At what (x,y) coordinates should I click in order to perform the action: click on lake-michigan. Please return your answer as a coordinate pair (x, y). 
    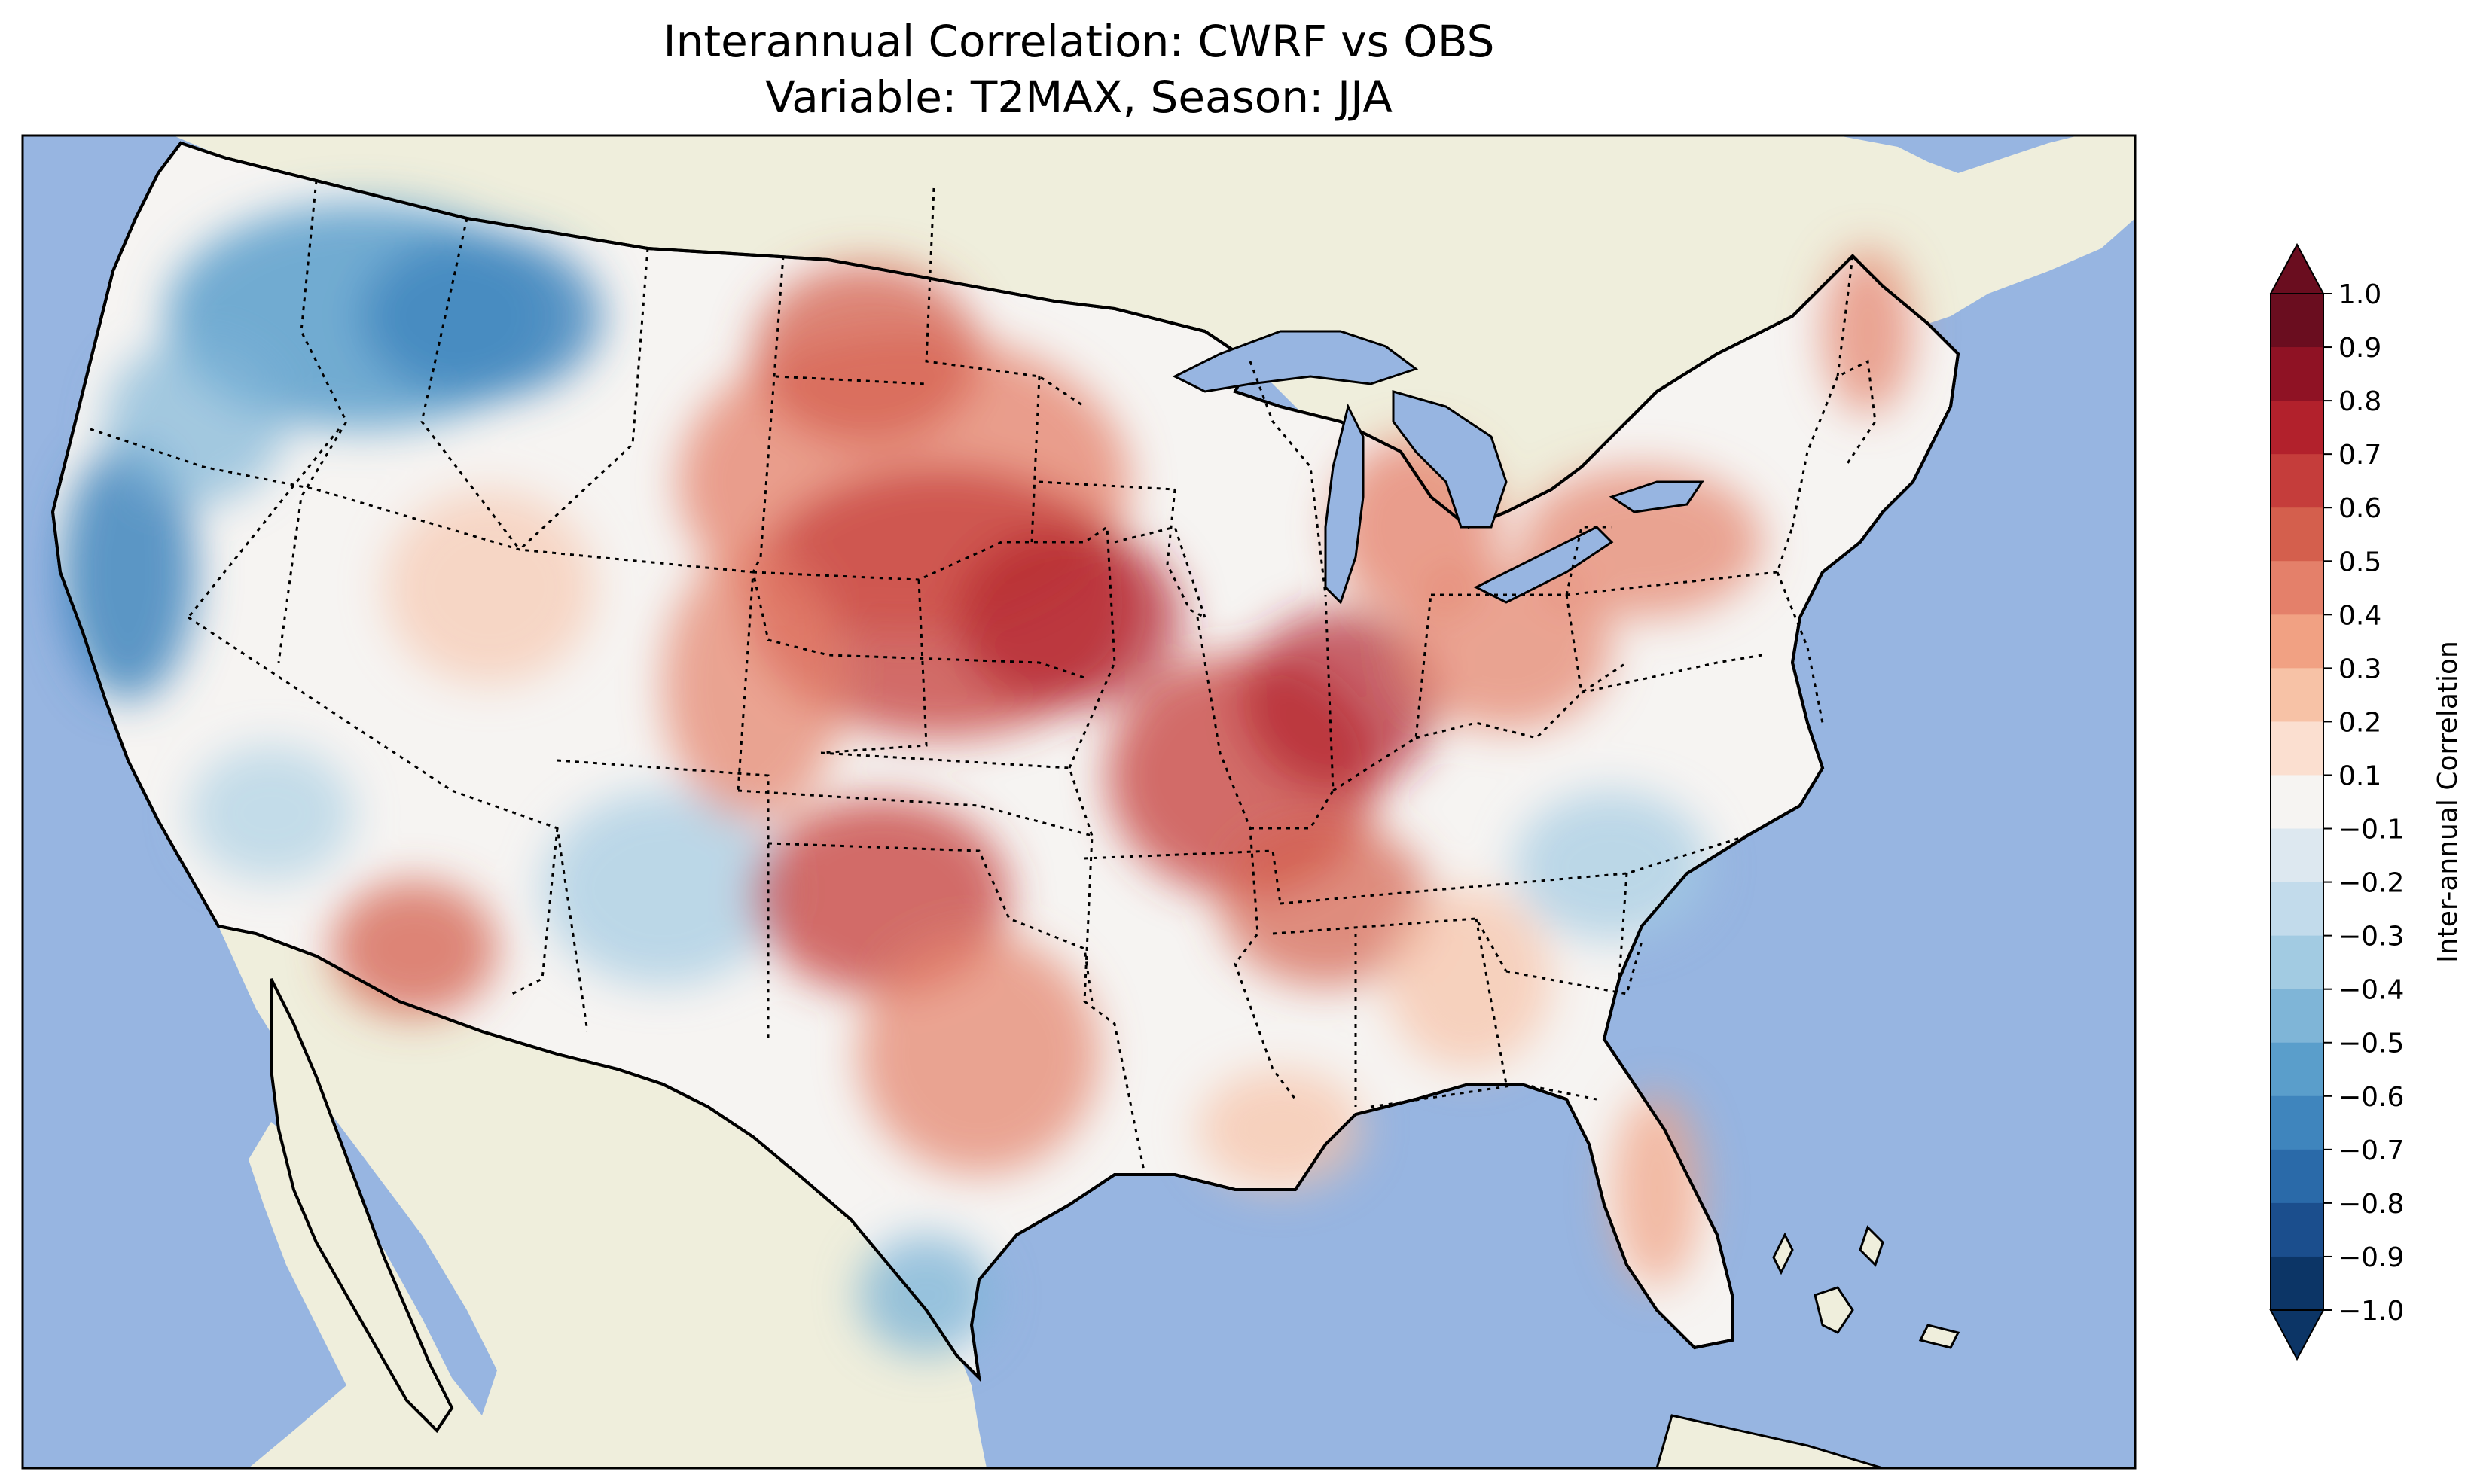
    Looking at the image, I should click on (1344, 504).